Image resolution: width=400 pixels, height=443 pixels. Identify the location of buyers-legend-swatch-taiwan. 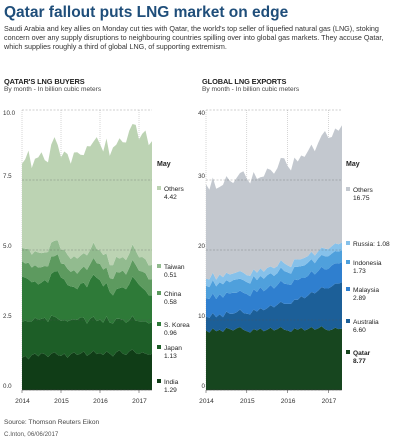
(159, 266).